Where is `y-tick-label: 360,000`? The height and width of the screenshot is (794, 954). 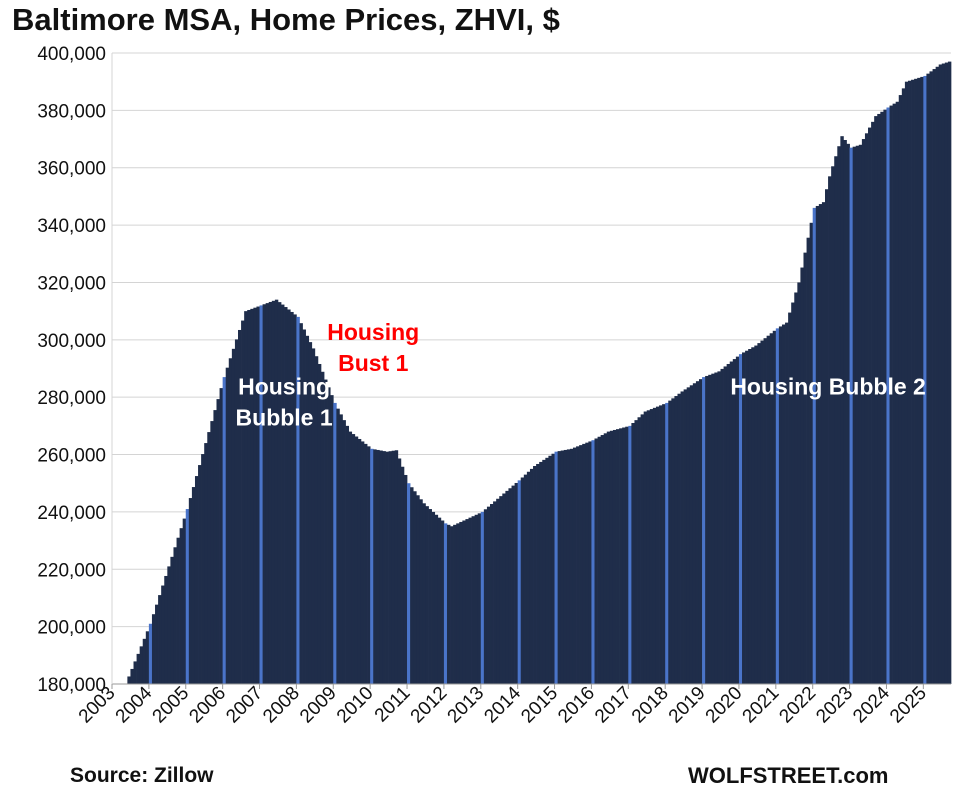 y-tick-label: 360,000 is located at coordinates (71, 169).